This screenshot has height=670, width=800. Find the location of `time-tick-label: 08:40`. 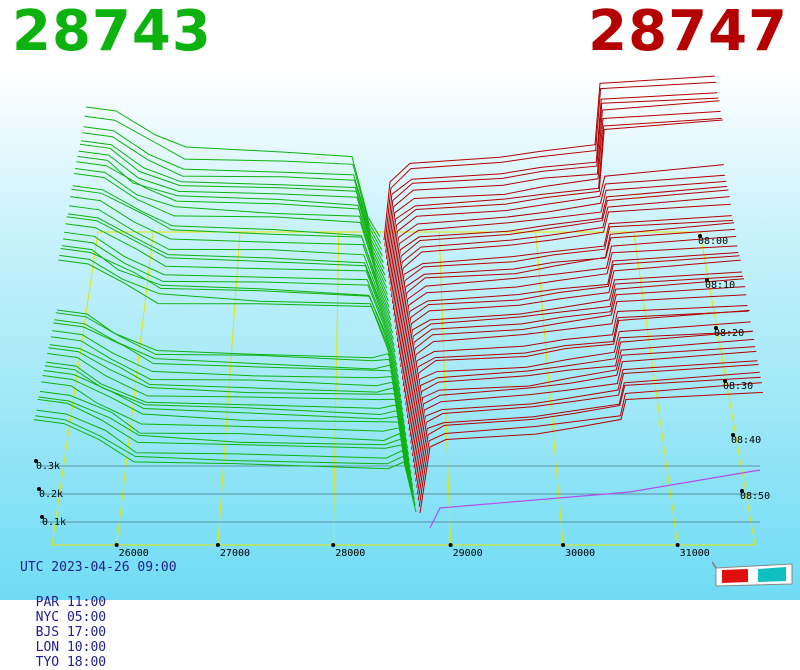

time-tick-label: 08:40 is located at coordinates (746, 440).